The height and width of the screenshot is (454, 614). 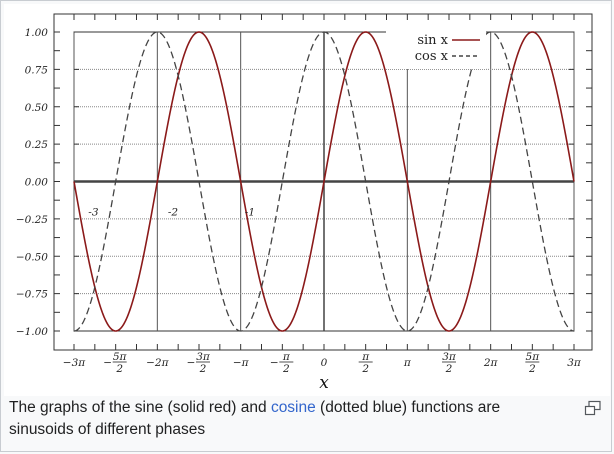 I want to click on inner-axis-label: -2, so click(x=173, y=213).